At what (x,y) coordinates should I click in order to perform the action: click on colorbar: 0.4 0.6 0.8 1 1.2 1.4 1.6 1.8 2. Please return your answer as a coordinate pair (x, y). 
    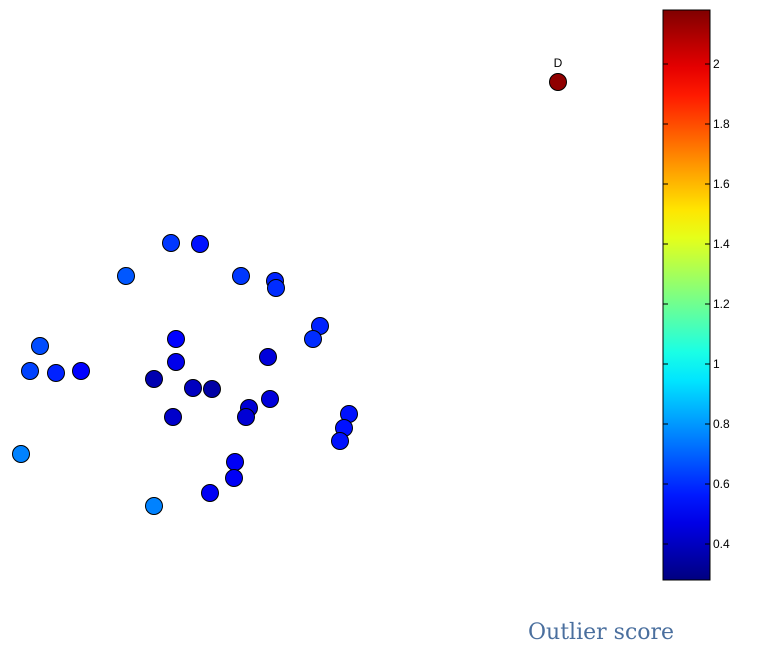
    Looking at the image, I should click on (696, 295).